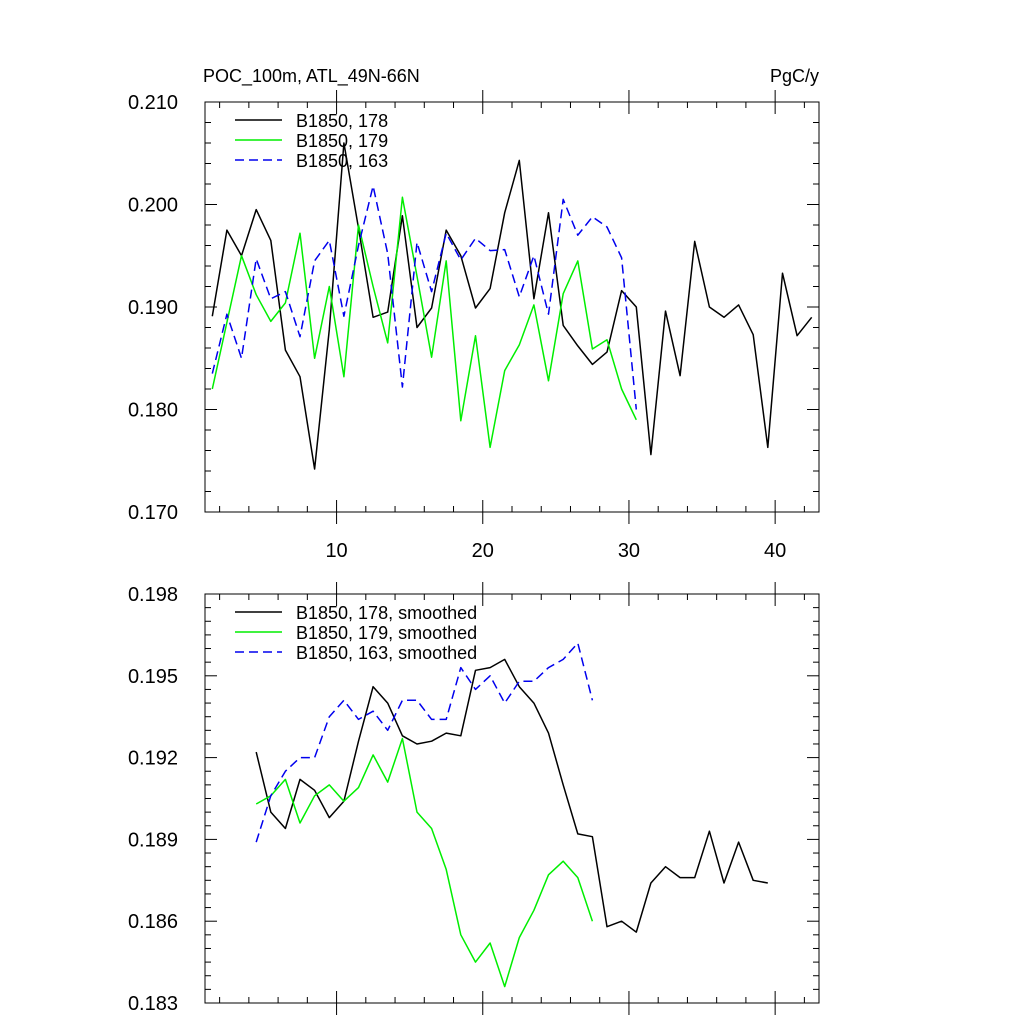 This screenshot has width=1024, height=1024. What do you see at coordinates (153, 206) in the screenshot?
I see `y-tick-label: 0.200` at bounding box center [153, 206].